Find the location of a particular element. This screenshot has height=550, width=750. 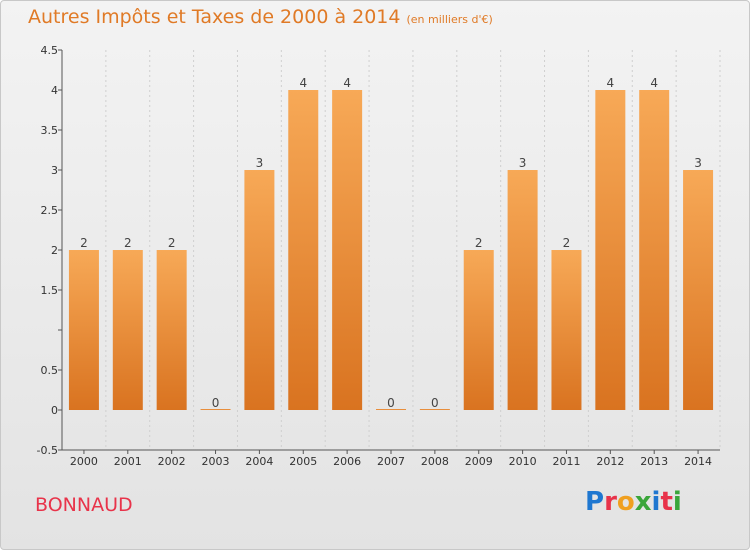

y-tick-label: 0.5 is located at coordinates (50, 370).